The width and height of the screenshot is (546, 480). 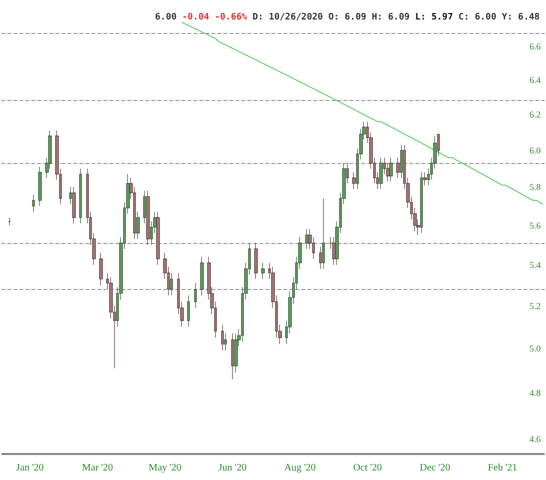 I want to click on y-tick-label: 6.0, so click(x=535, y=150).